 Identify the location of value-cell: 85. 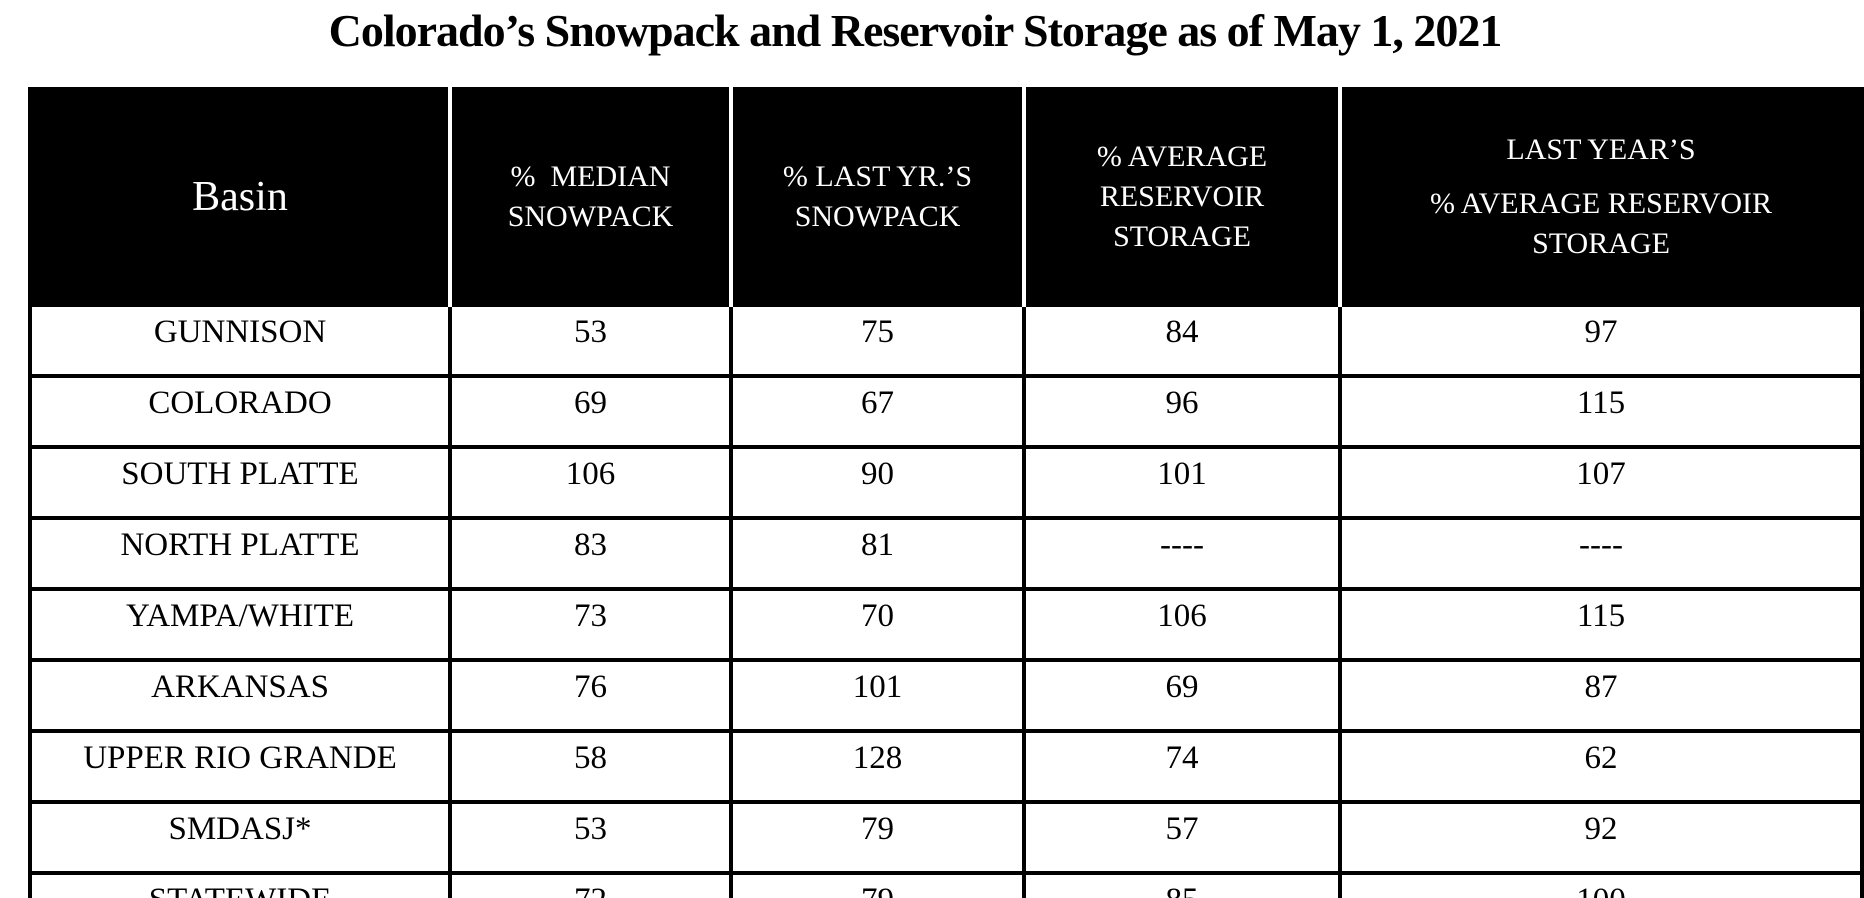
(1182, 884).